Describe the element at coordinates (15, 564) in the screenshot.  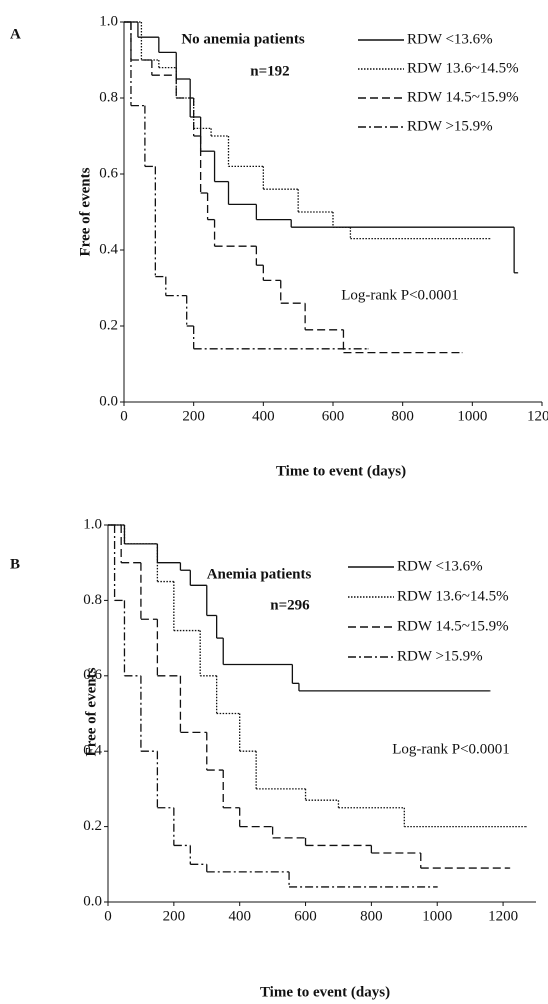
I see `panel-label: B` at that location.